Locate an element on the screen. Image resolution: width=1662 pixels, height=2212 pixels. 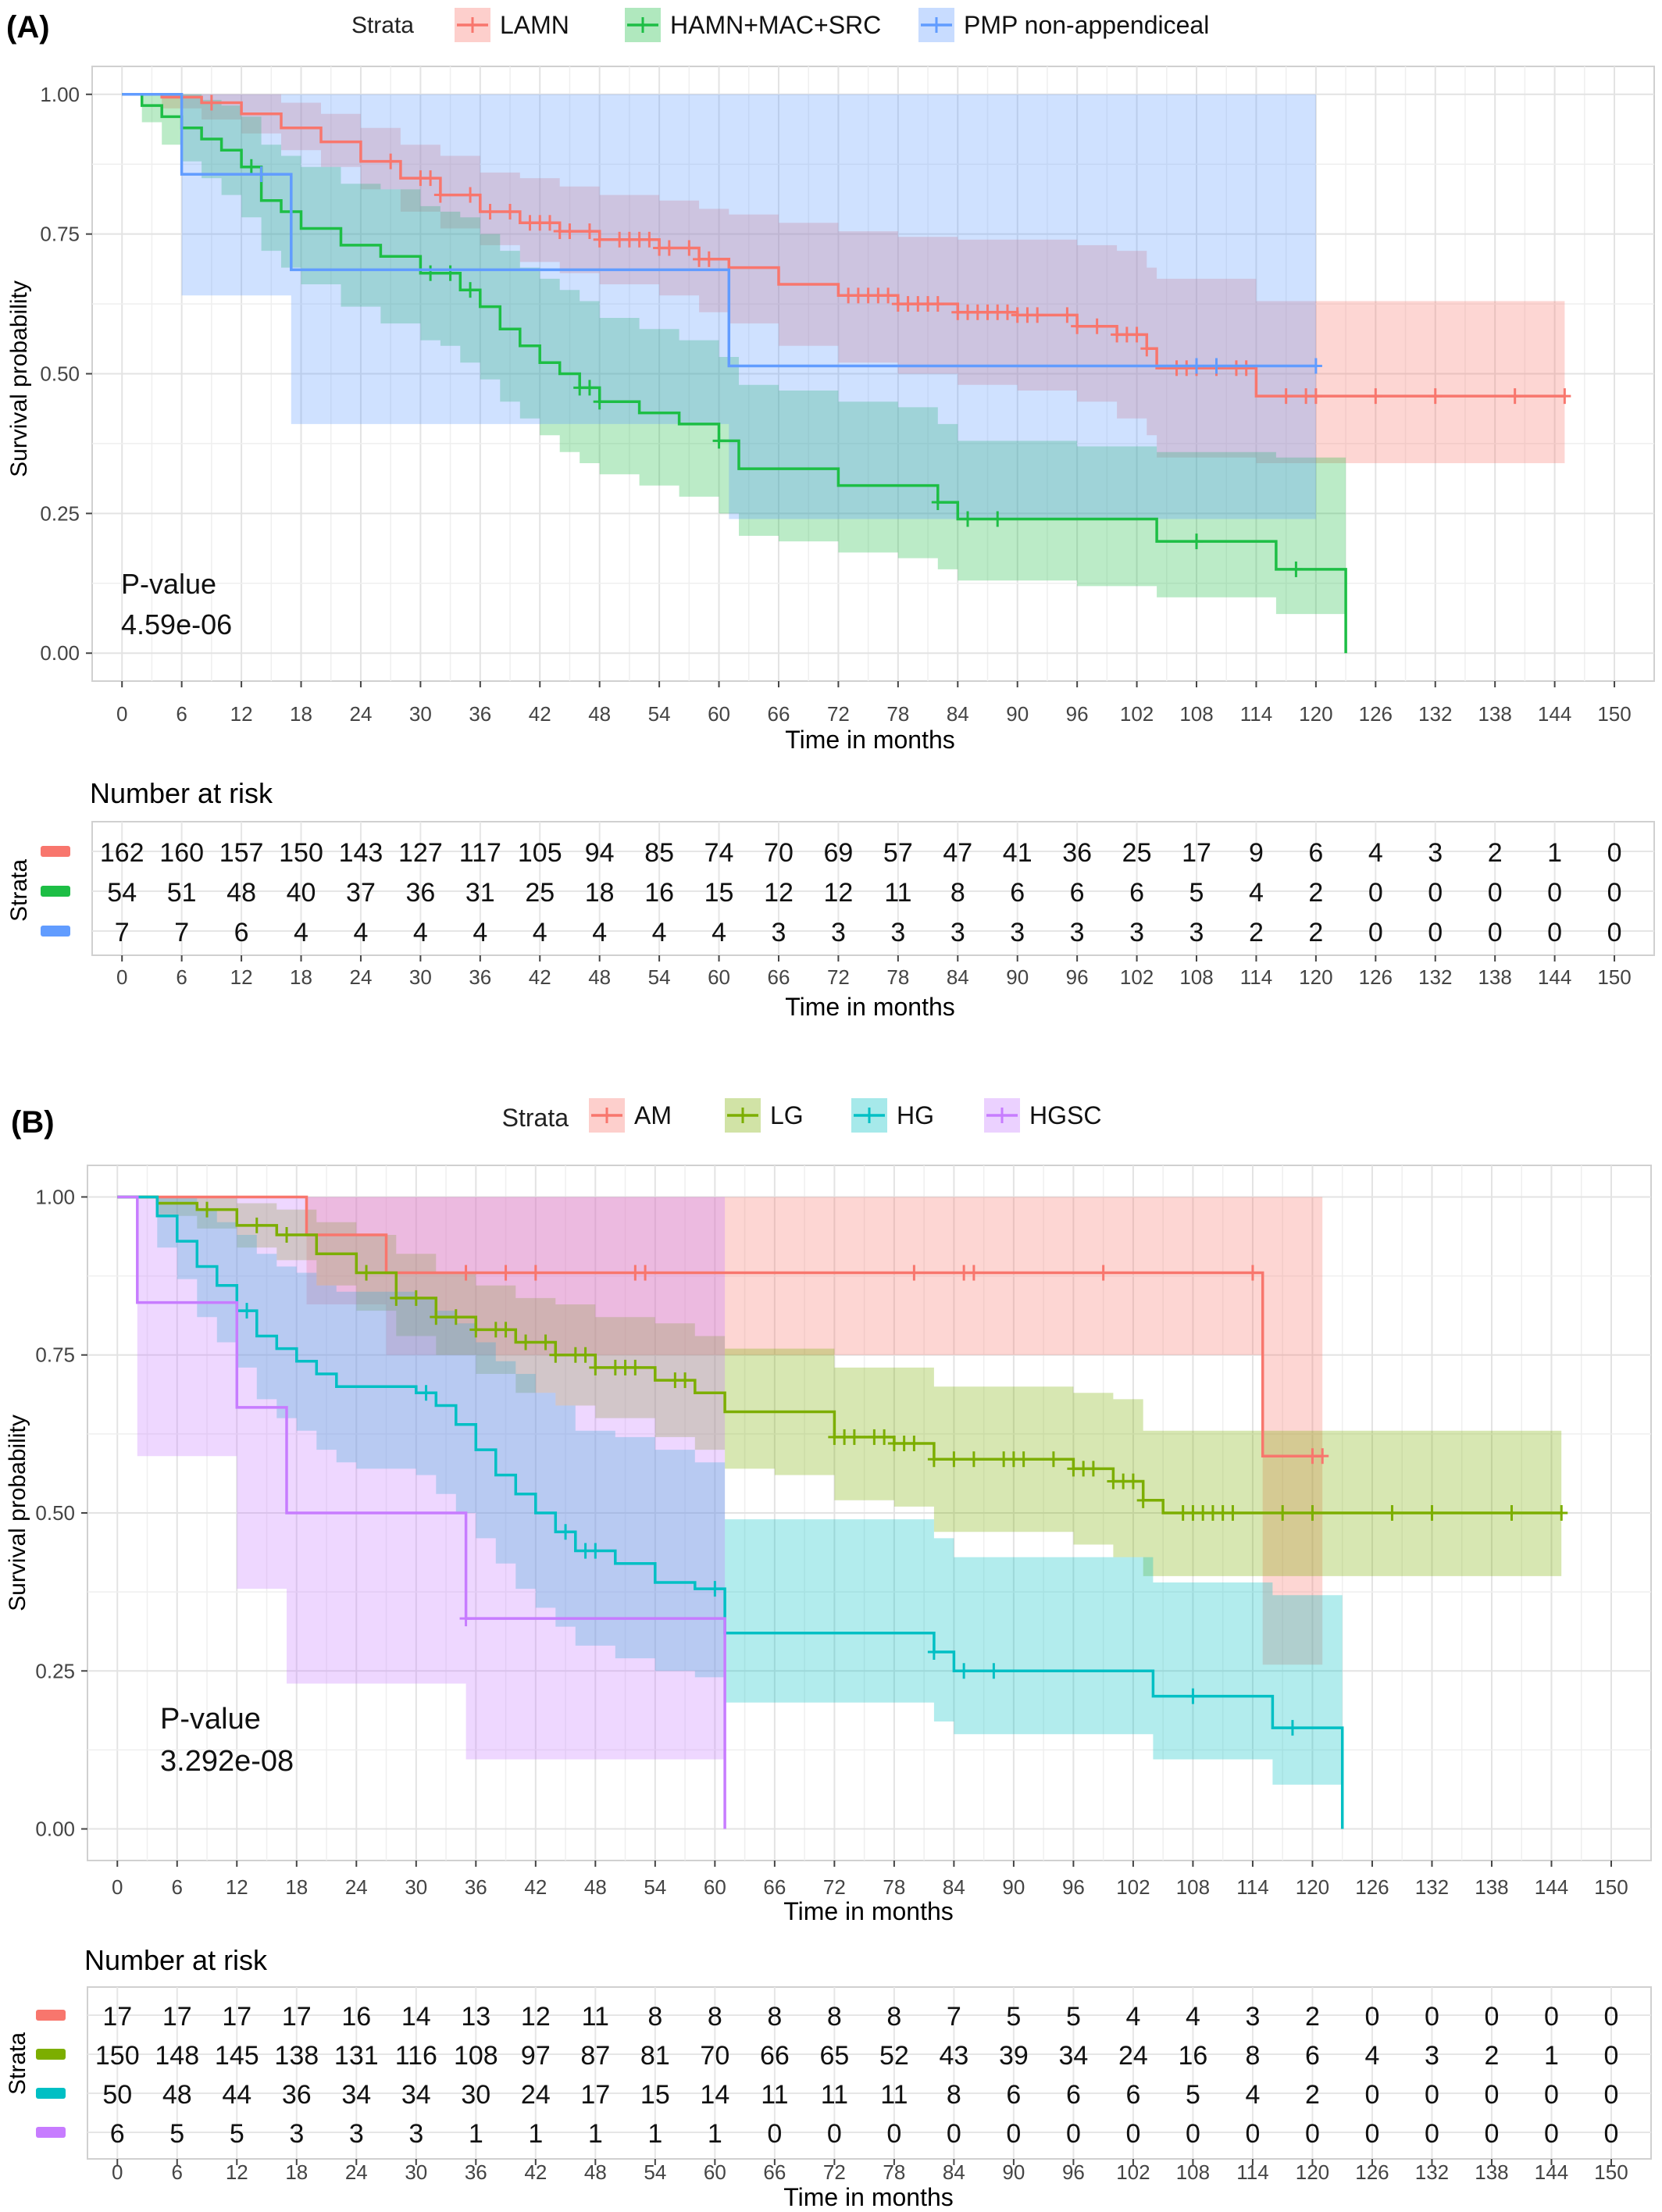
panel-a-risk-count: 4 is located at coordinates (480, 932).